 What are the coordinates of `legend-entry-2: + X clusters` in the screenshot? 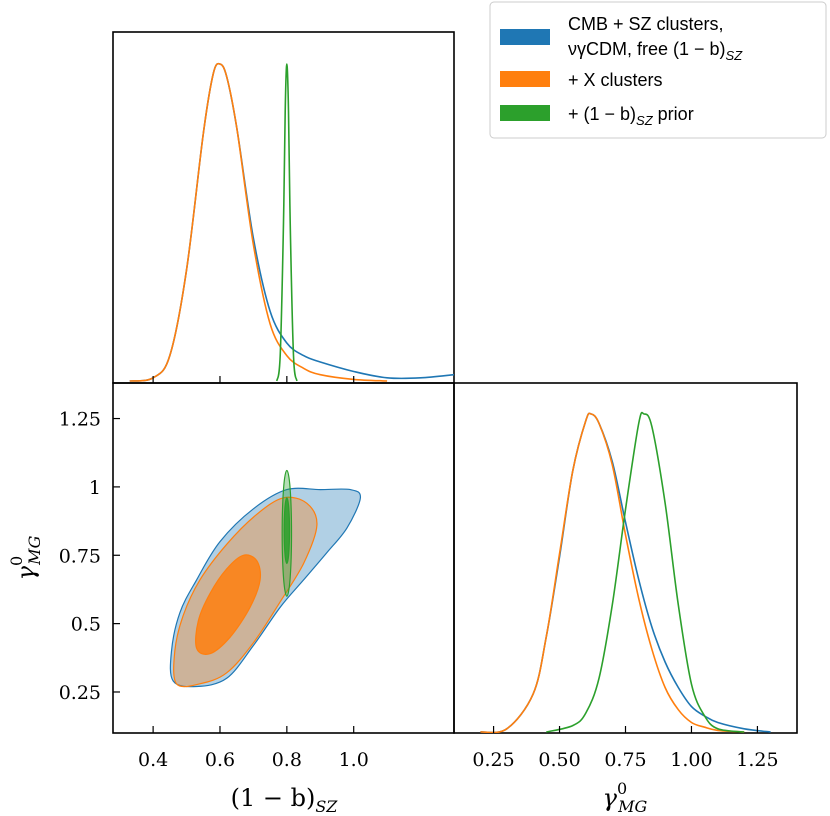 It's located at (615, 80).